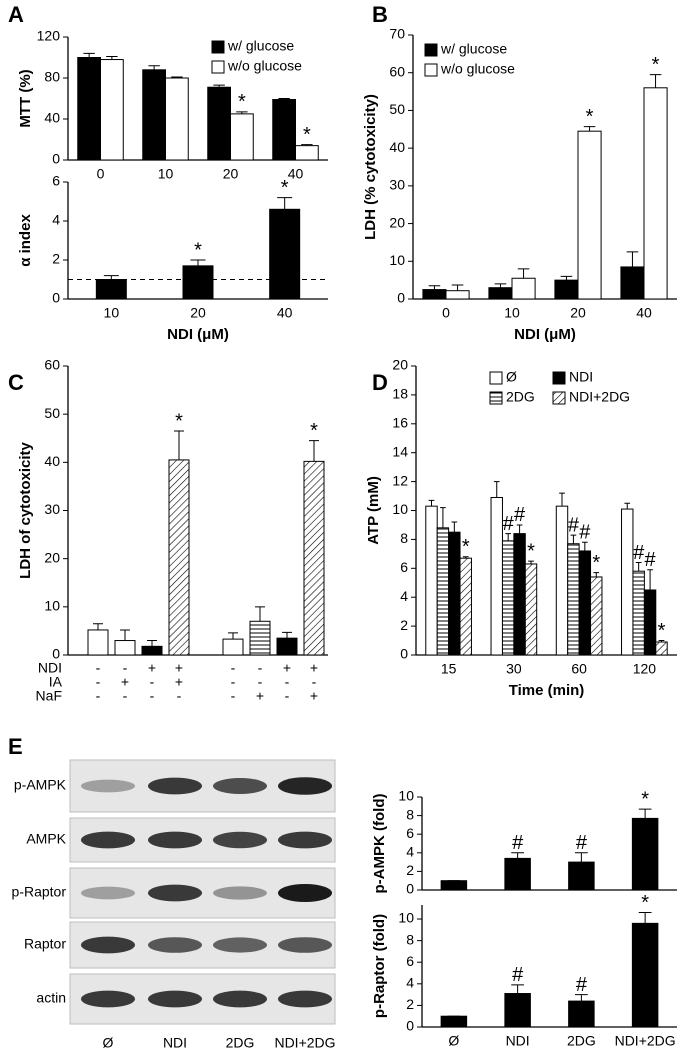 The width and height of the screenshot is (693, 1054). What do you see at coordinates (52, 509) in the screenshot?
I see `y-tick-label: 30` at bounding box center [52, 509].